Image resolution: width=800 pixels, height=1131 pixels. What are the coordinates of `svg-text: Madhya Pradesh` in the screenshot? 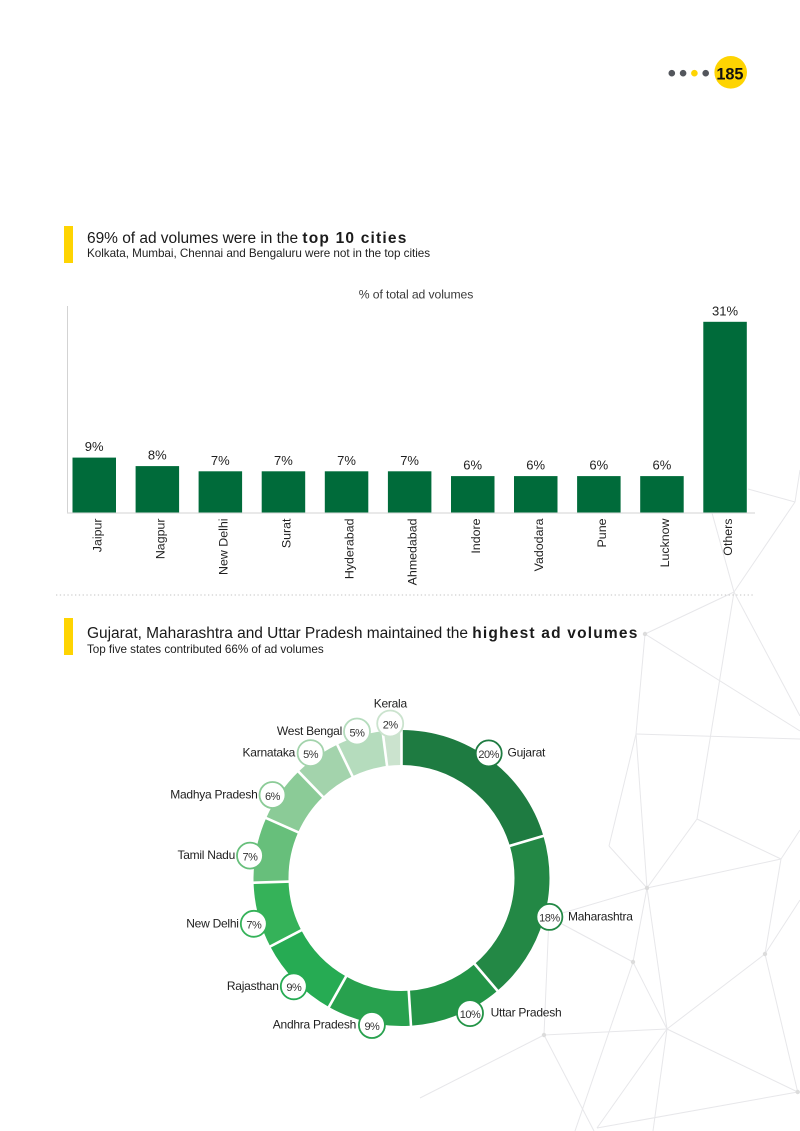 It's located at (213, 795).